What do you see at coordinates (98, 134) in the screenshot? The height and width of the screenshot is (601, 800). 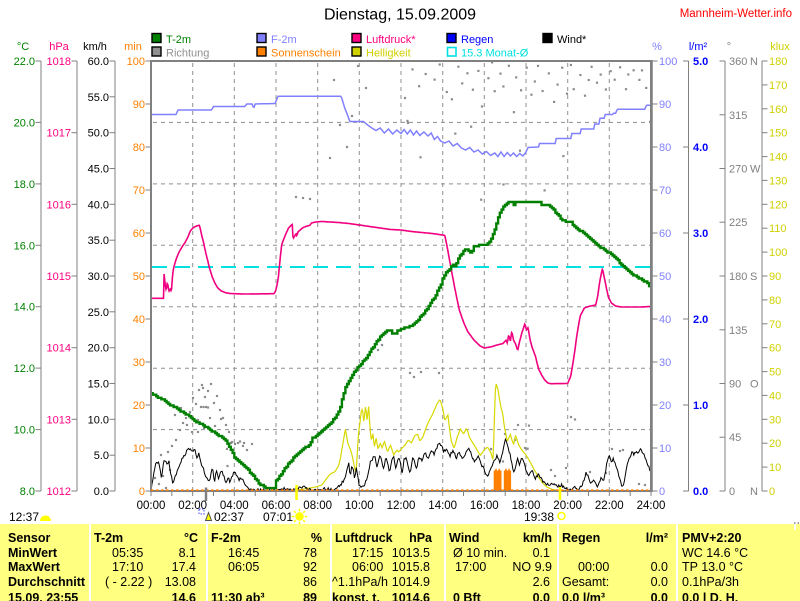 I see `svg-text: 50.0` at bounding box center [98, 134].